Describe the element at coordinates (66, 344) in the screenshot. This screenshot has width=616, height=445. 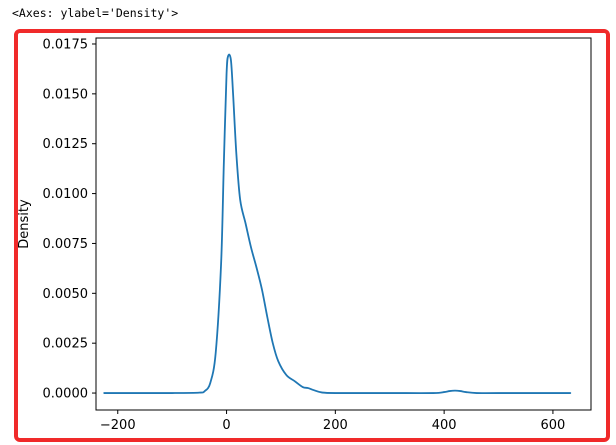
I see `y-tick-label: 0.0025` at that location.